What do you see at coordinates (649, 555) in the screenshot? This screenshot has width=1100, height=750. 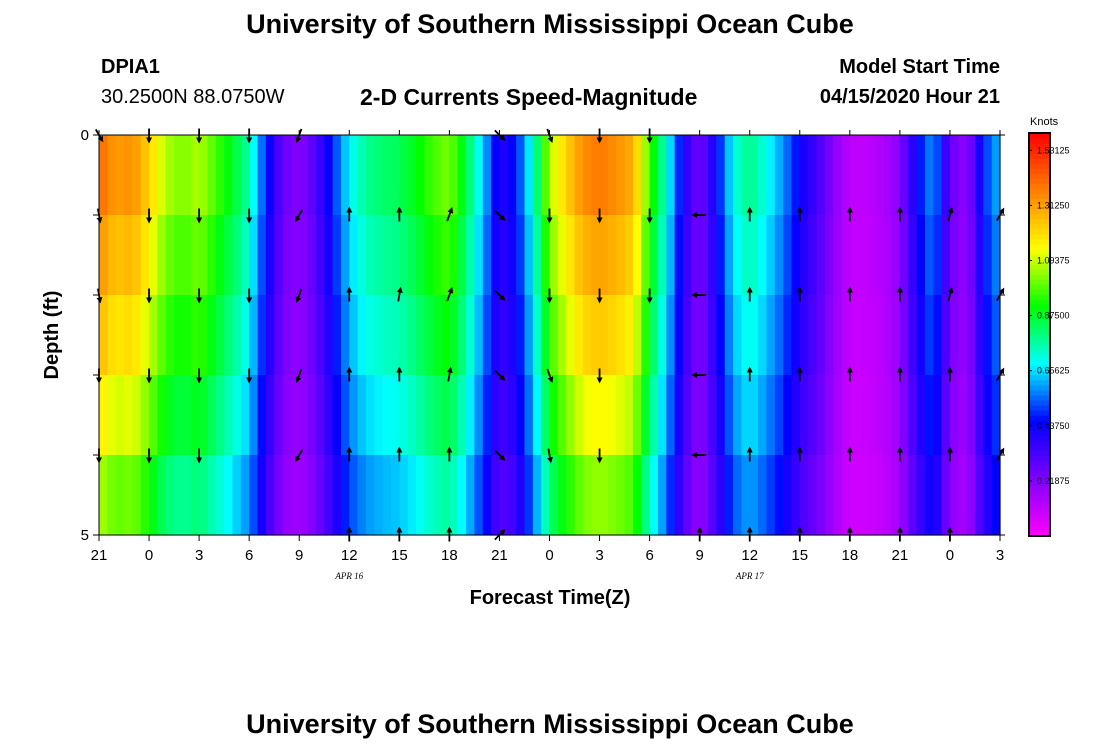 I see `x-tick-label: 6` at bounding box center [649, 555].